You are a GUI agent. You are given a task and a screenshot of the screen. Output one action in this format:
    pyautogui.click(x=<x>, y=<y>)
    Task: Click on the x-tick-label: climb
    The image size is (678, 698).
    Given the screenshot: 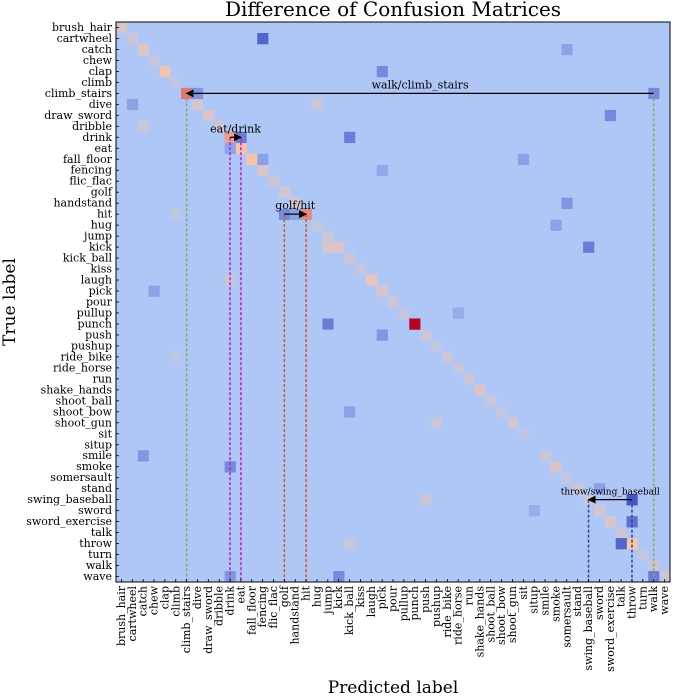 What is the action you would take?
    pyautogui.click(x=175, y=601)
    